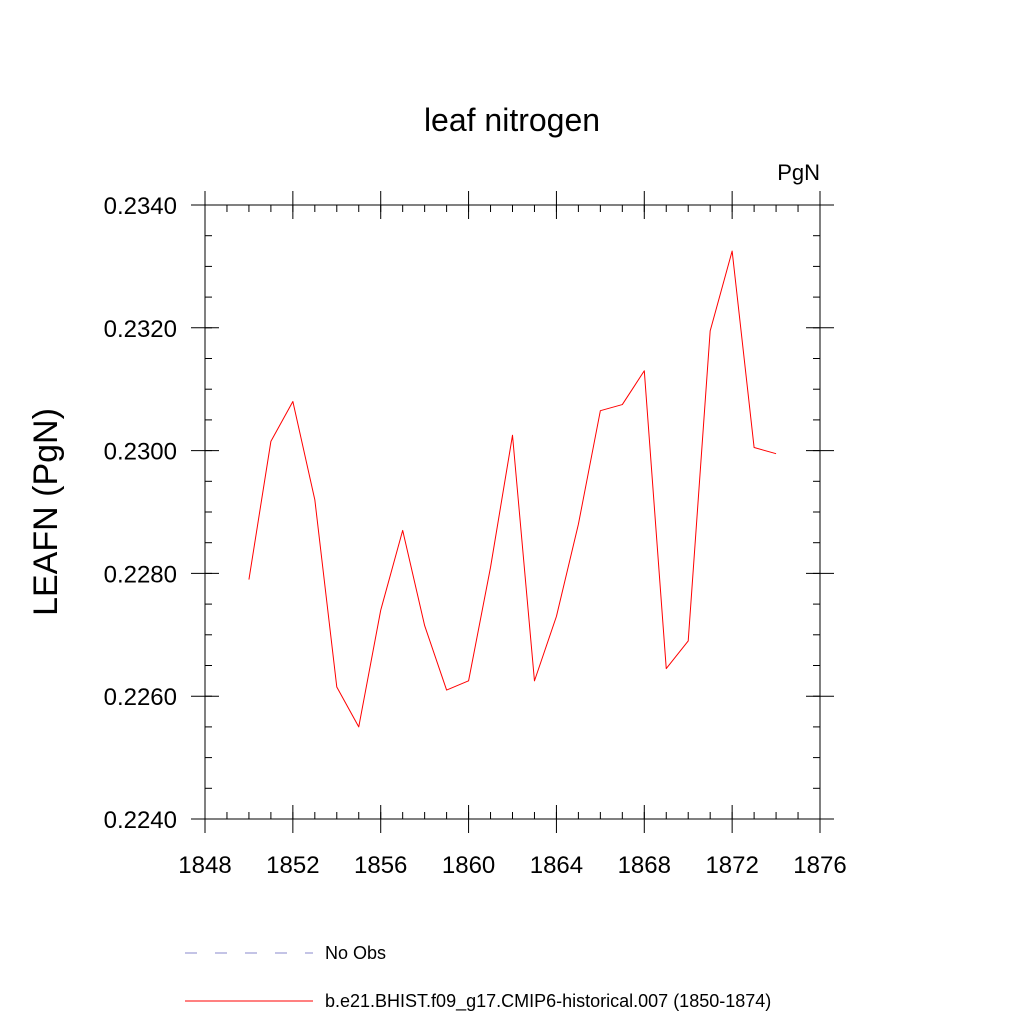 This screenshot has width=1024, height=1024. What do you see at coordinates (468, 865) in the screenshot?
I see `x-tick-label: 1860` at bounding box center [468, 865].